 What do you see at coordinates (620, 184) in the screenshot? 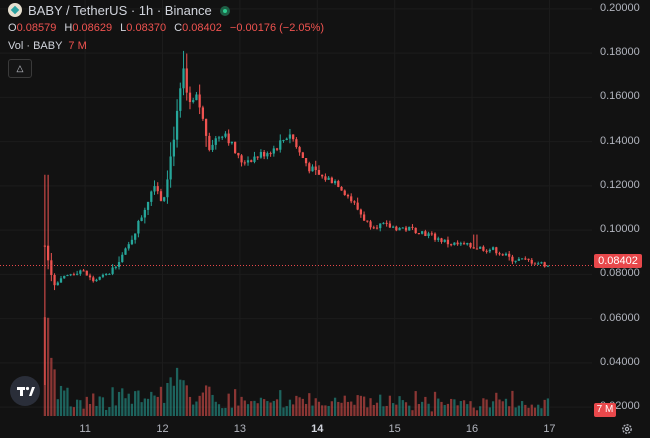
I see `price-tick-label: 0.12000` at bounding box center [620, 184].